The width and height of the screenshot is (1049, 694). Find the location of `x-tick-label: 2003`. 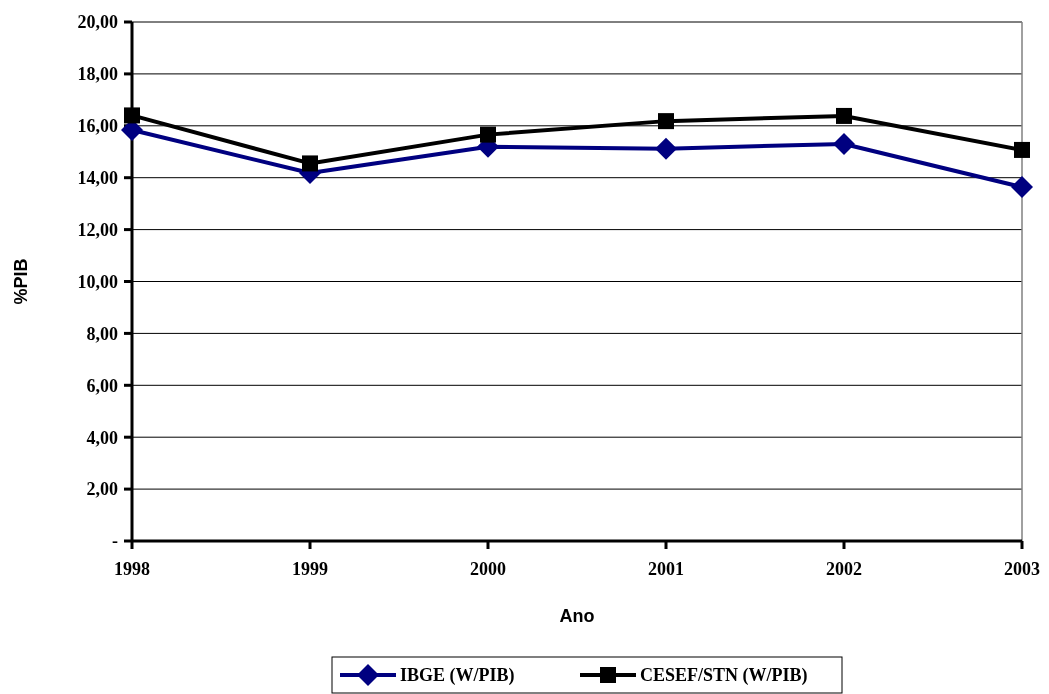

x-tick-label: 2003 is located at coordinates (1022, 569).